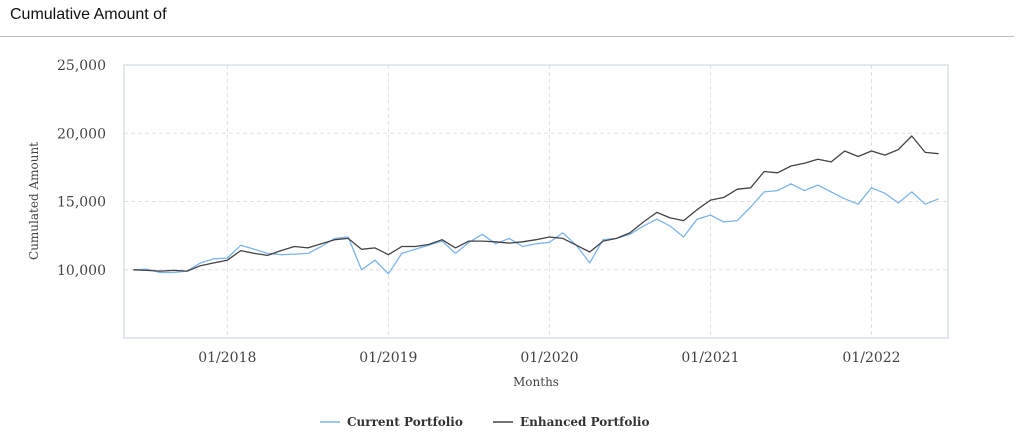 Image resolution: width=1024 pixels, height=437 pixels. Describe the element at coordinates (710, 358) in the screenshot. I see `x-tick-label: 01/2021` at that location.